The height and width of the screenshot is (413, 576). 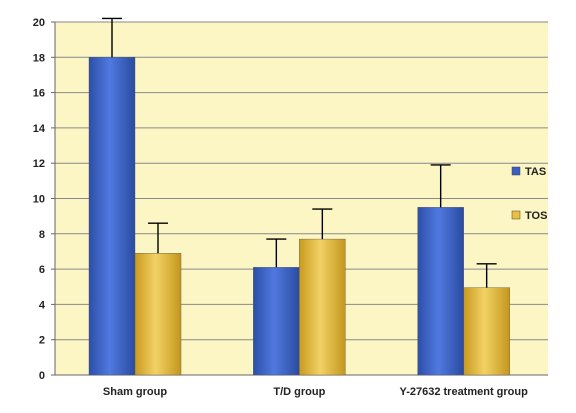 What do you see at coordinates (135, 392) in the screenshot?
I see `x-category-label: Sham group` at bounding box center [135, 392].